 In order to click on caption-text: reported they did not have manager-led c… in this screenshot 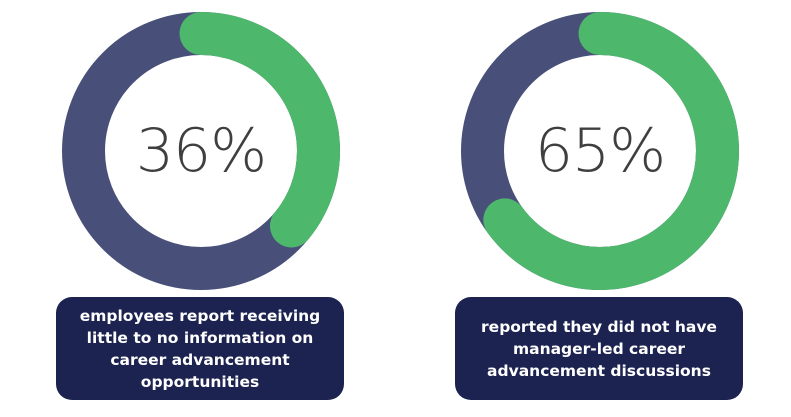, I will do `click(599, 348)`.